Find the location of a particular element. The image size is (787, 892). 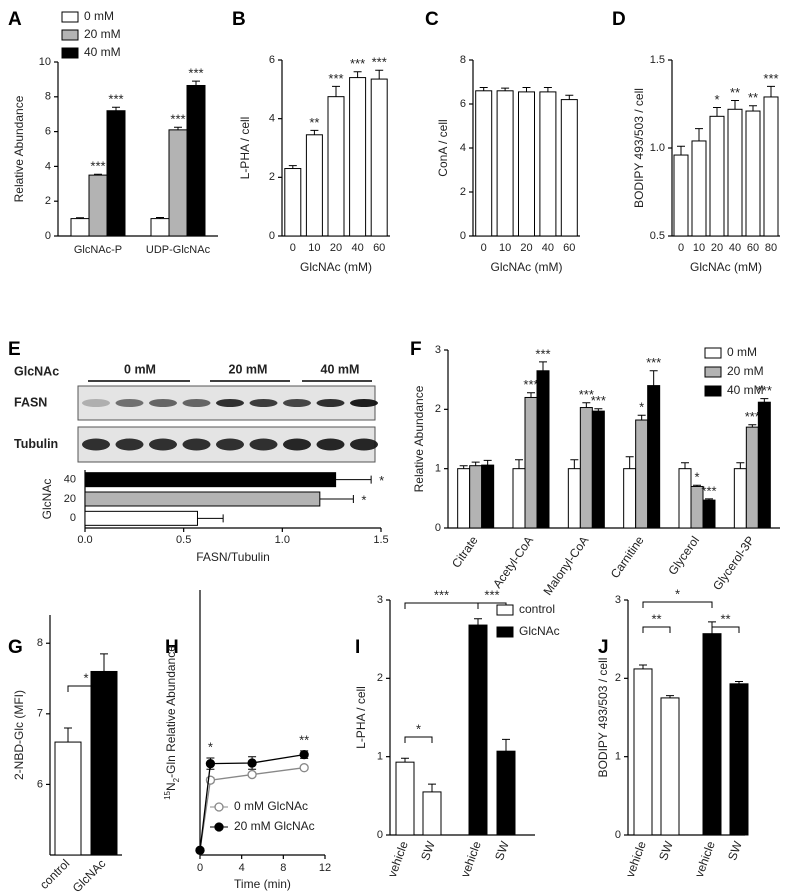

x-tick-label: Citrate is located at coordinates (465, 551).